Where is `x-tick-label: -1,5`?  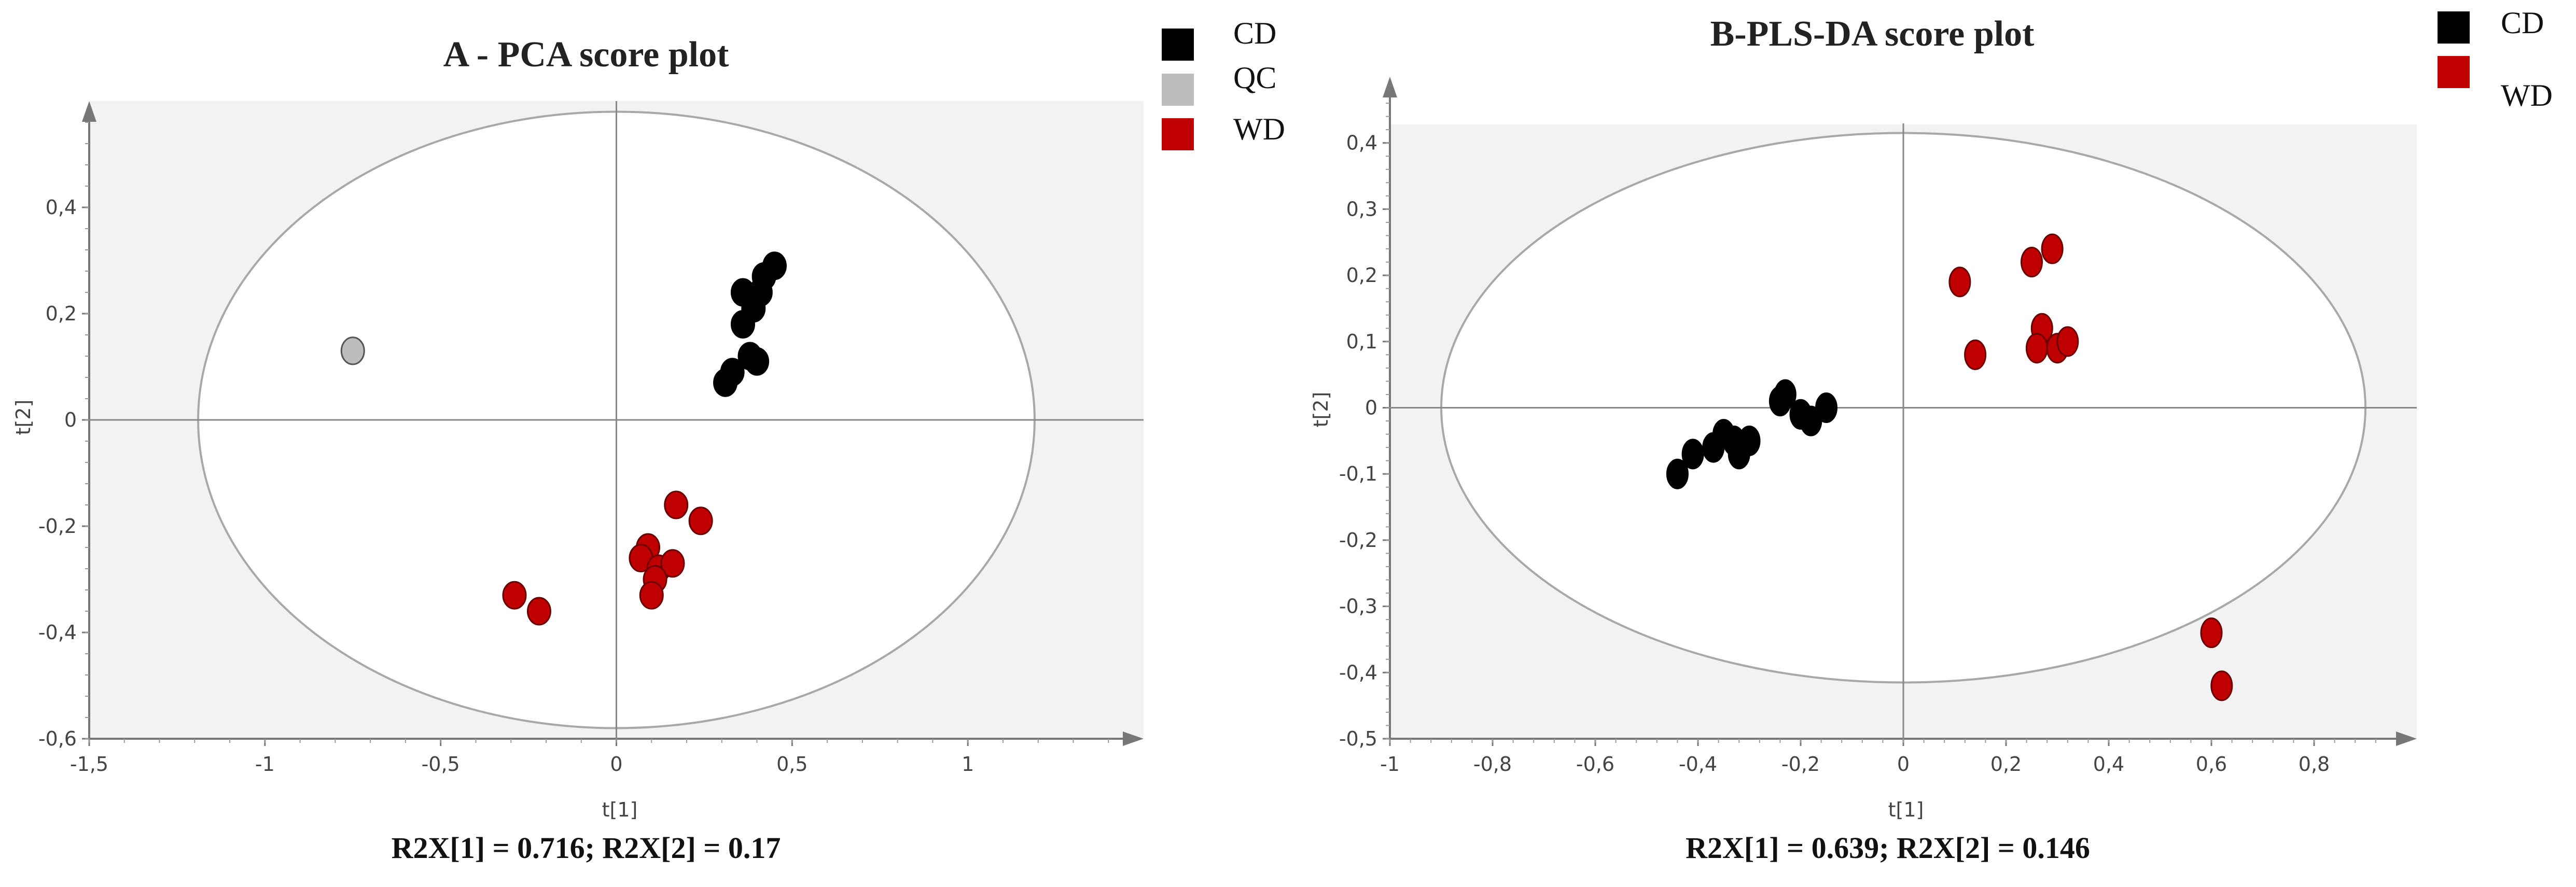 x-tick-label: -1,5 is located at coordinates (89, 765).